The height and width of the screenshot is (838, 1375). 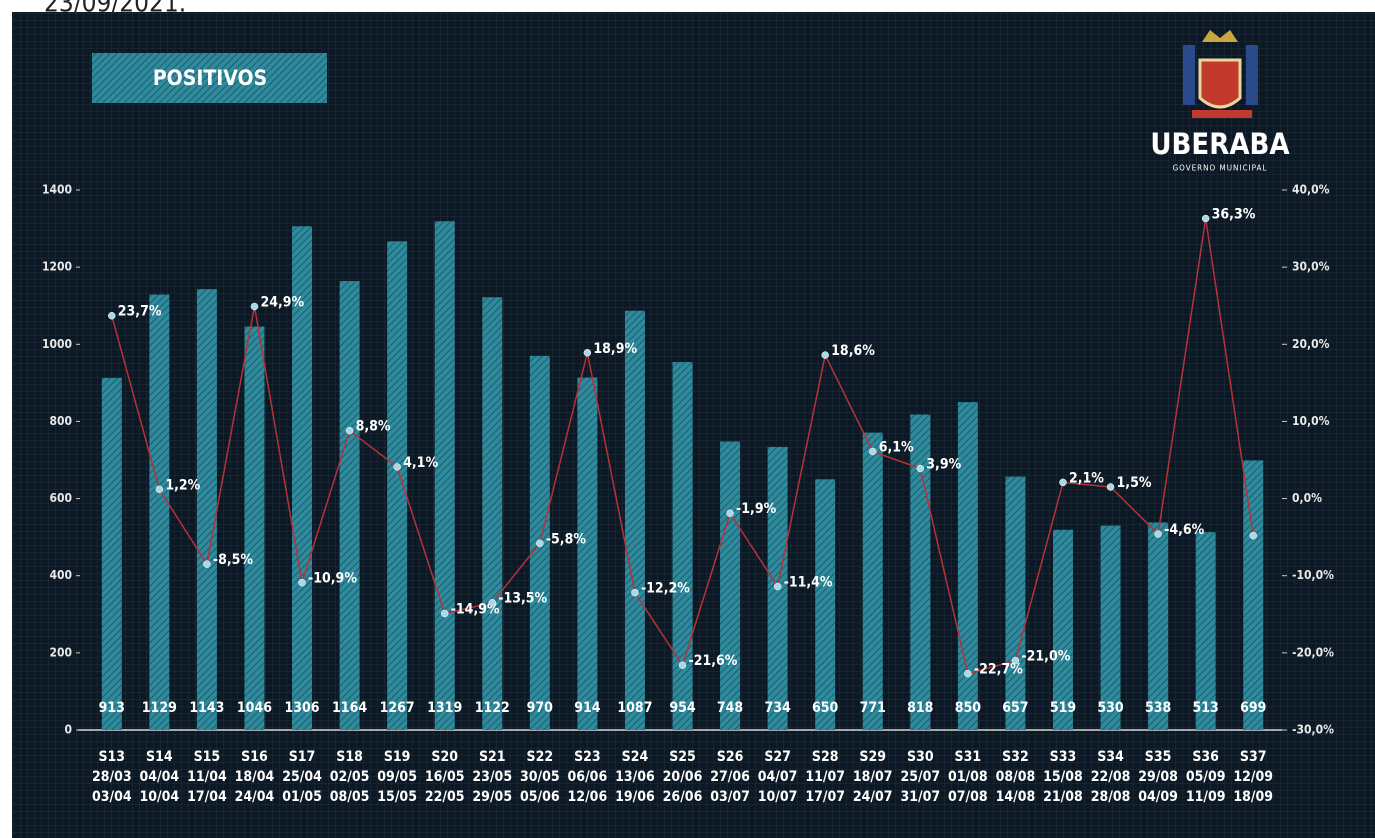 I want to click on bar-value-label: 1046, so click(x=254, y=708).